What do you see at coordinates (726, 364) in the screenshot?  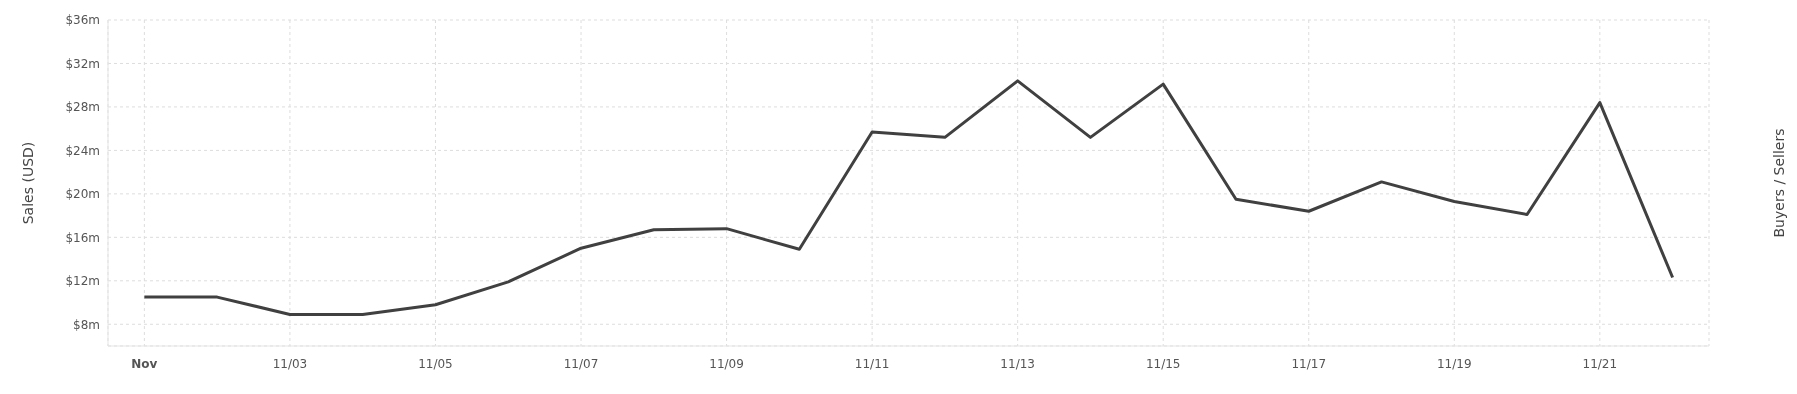 I see `x-tick-label: 11/09` at bounding box center [726, 364].